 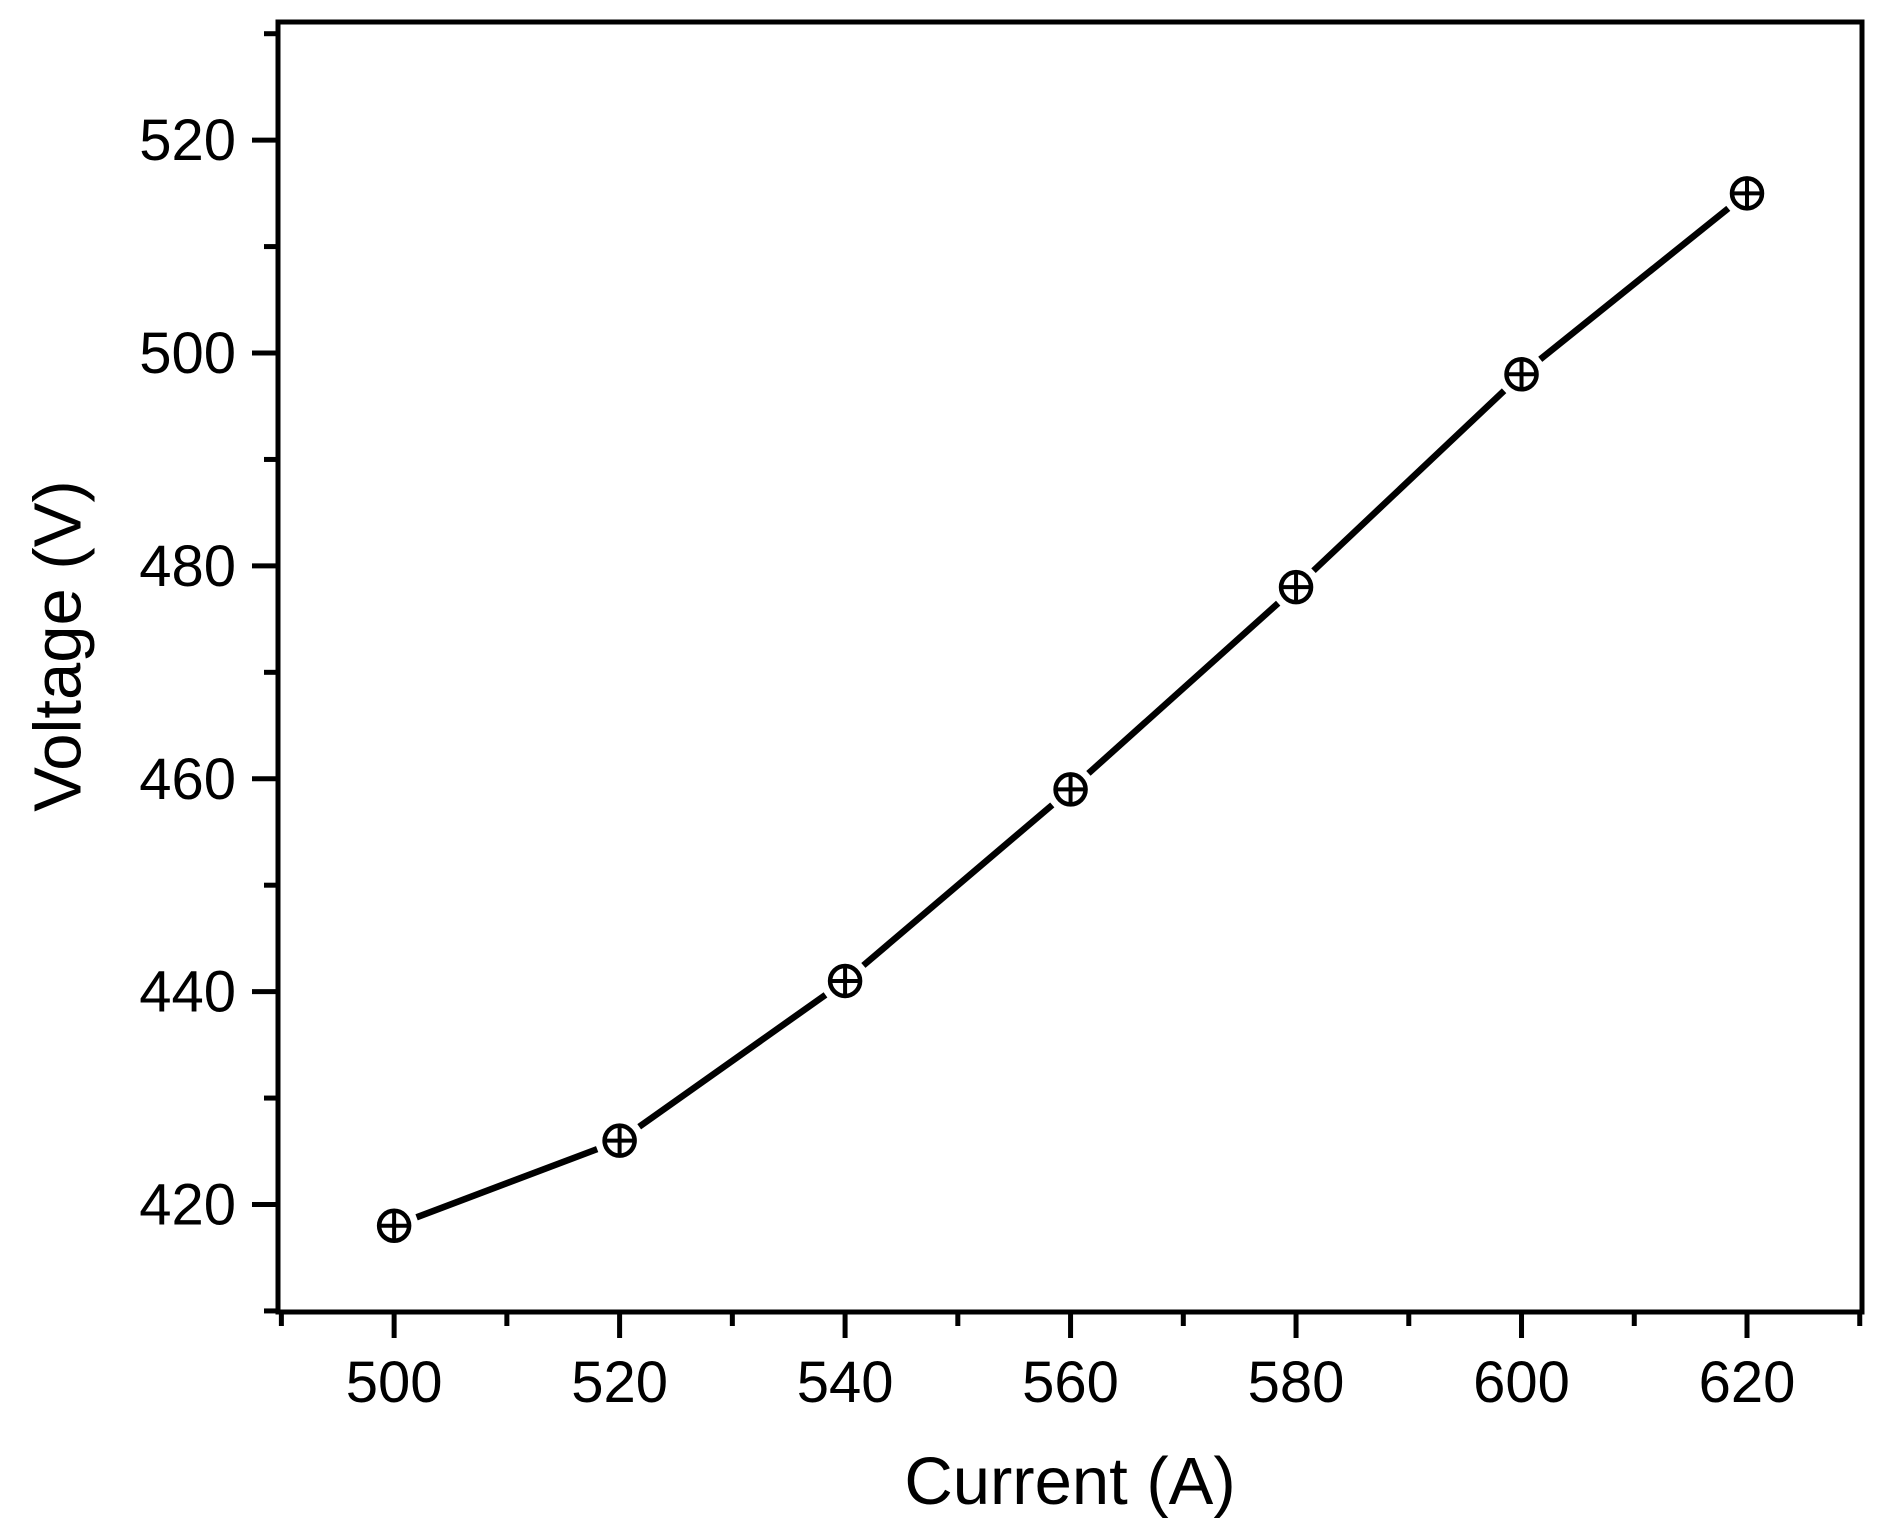 I want to click on y-tick-label: 440, so click(x=187, y=992).